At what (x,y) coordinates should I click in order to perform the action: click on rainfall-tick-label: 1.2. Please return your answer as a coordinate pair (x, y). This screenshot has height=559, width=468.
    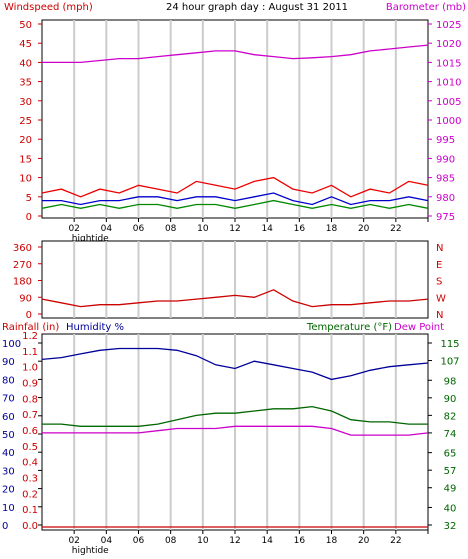
    Looking at the image, I should click on (30, 336).